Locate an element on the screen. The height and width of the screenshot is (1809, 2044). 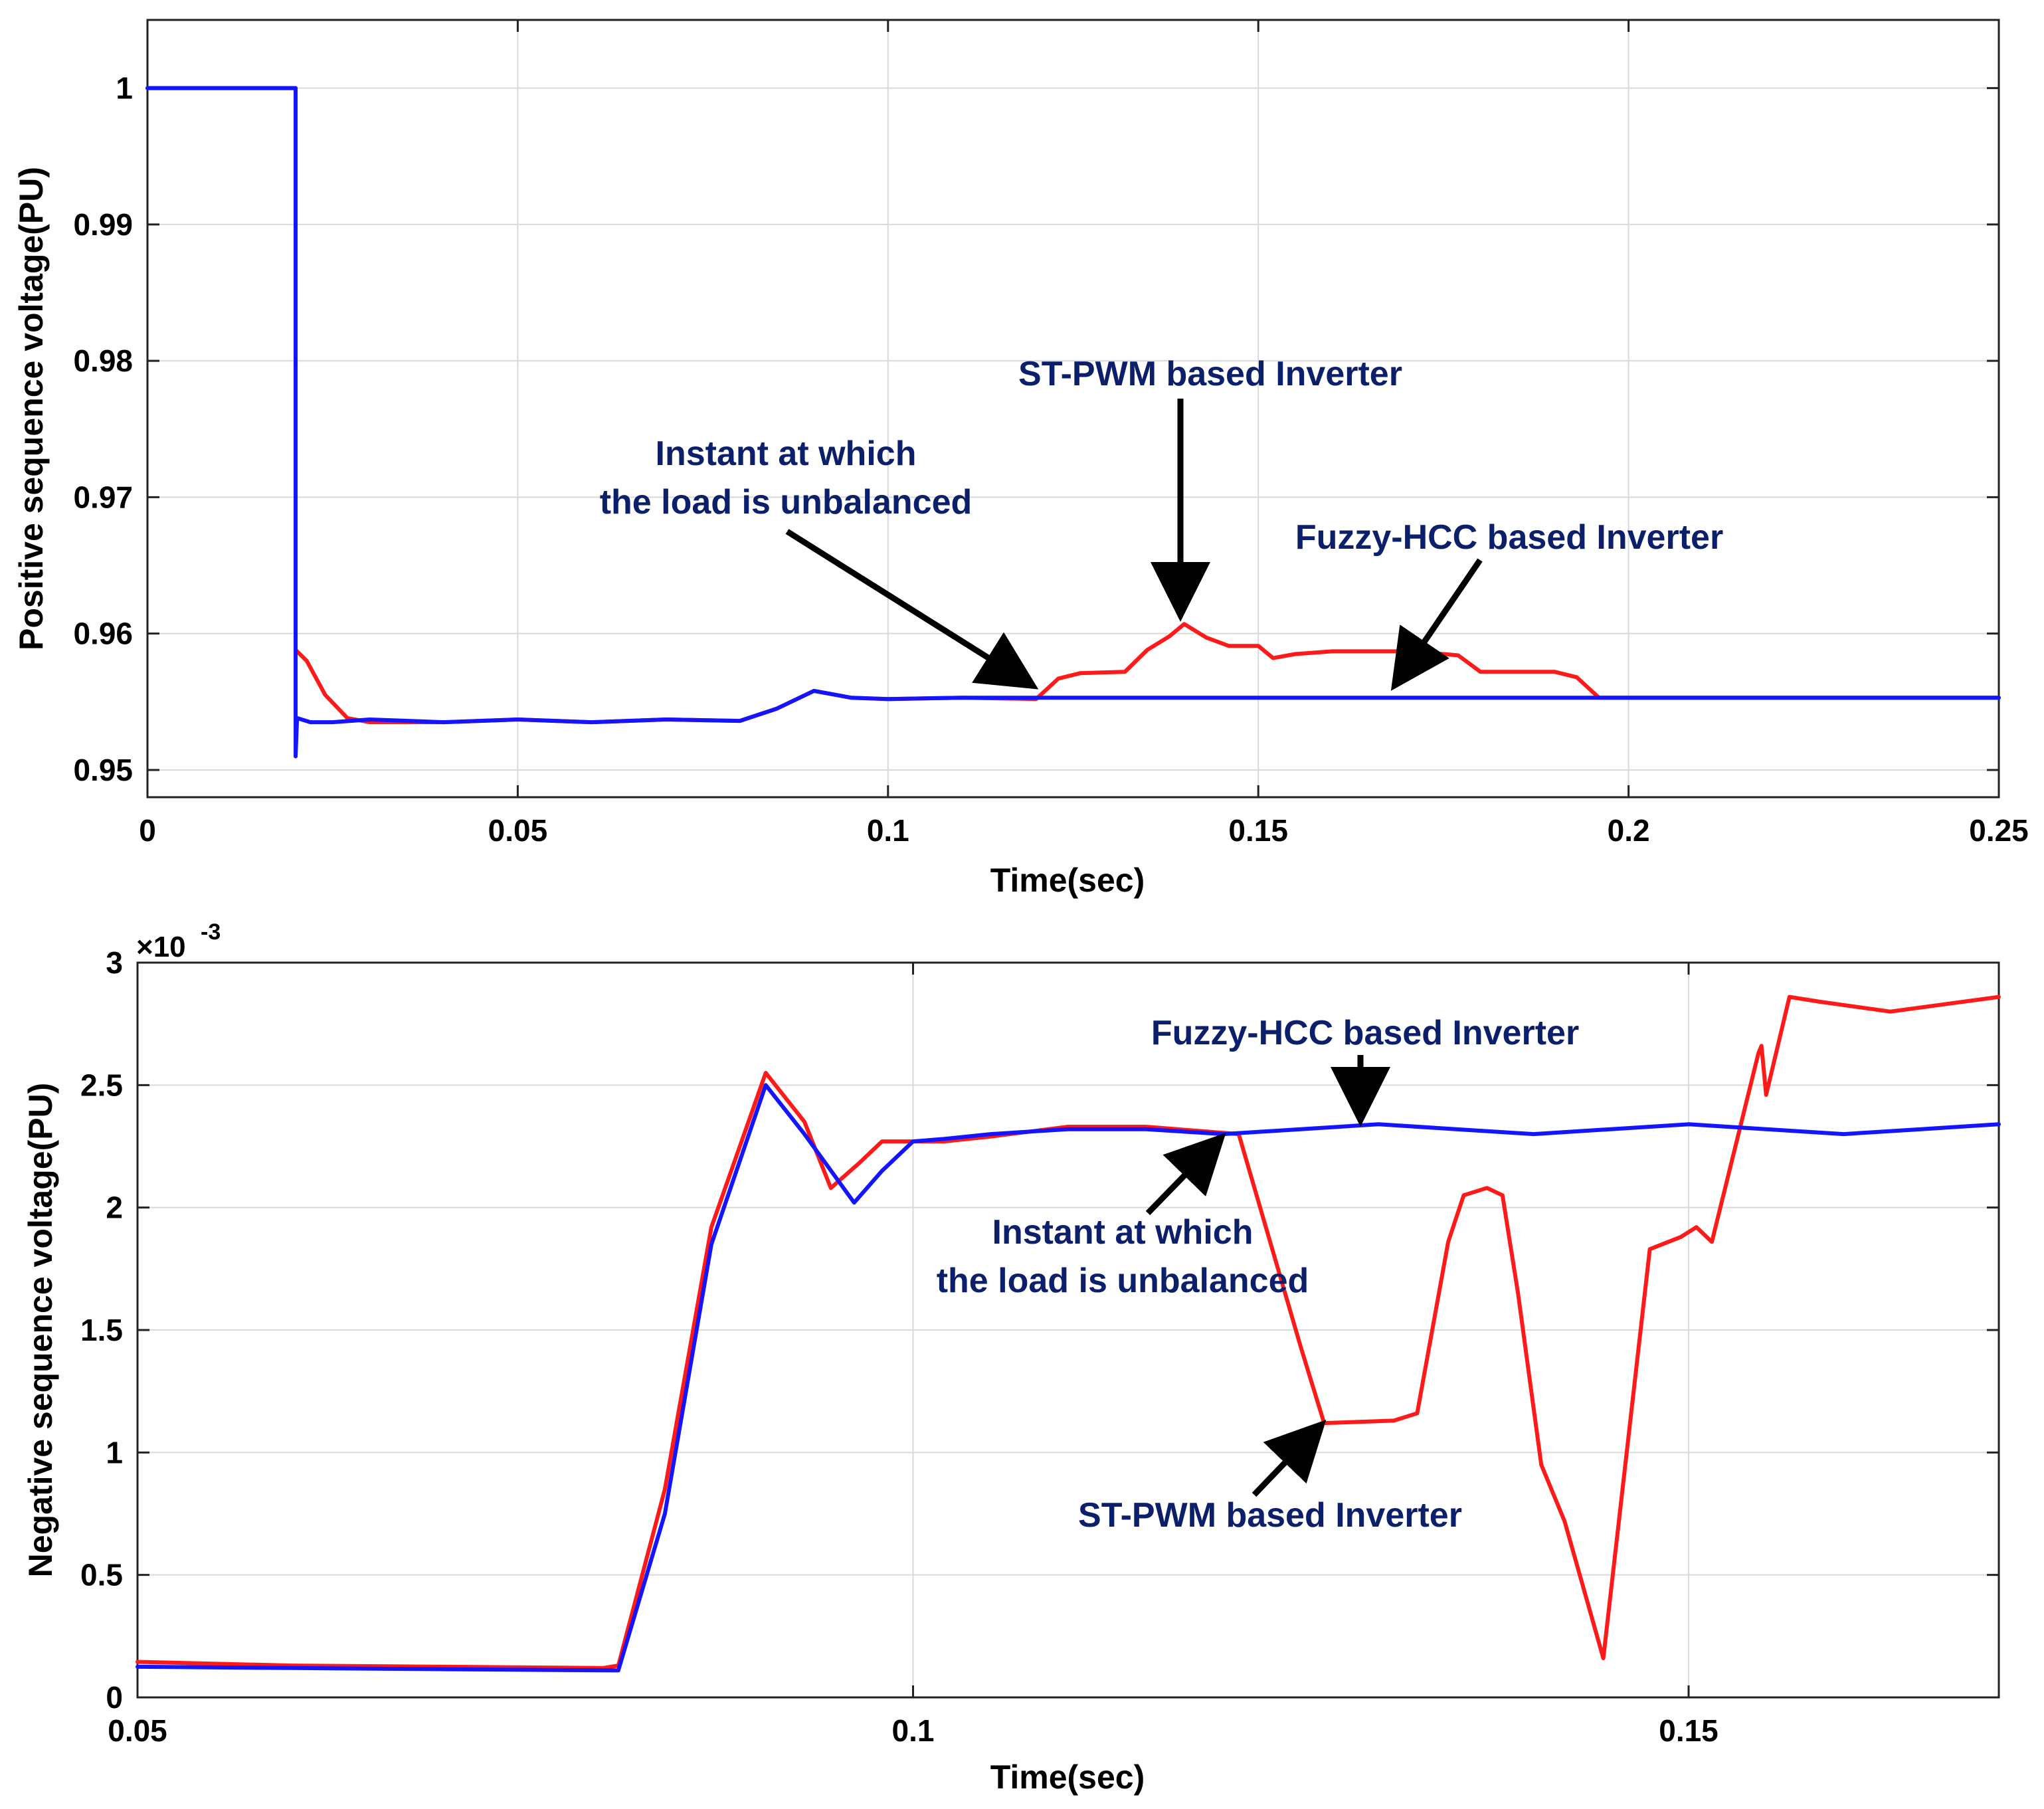
y-tick-label: 2 is located at coordinates (115, 1207).